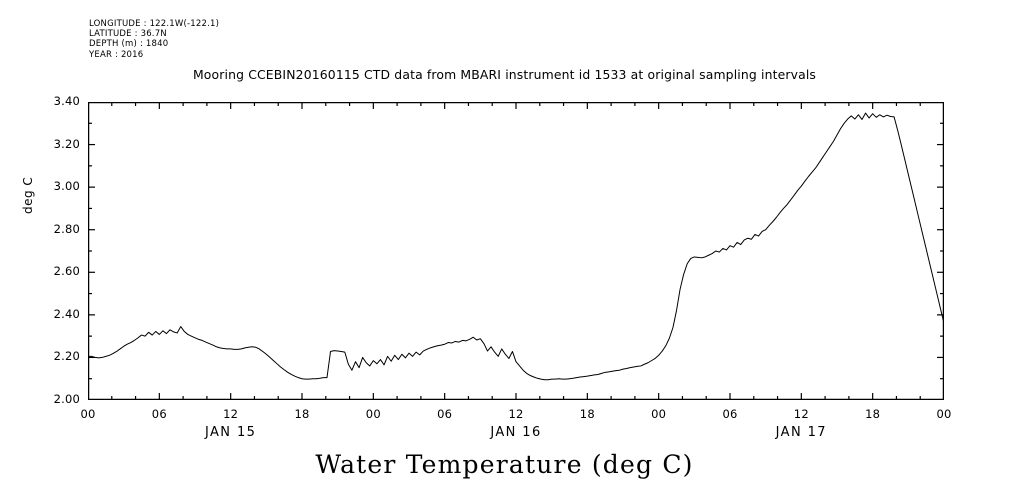 This screenshot has width=1009, height=504. What do you see at coordinates (66, 271) in the screenshot?
I see `y-tick-label: 2.60` at bounding box center [66, 271].